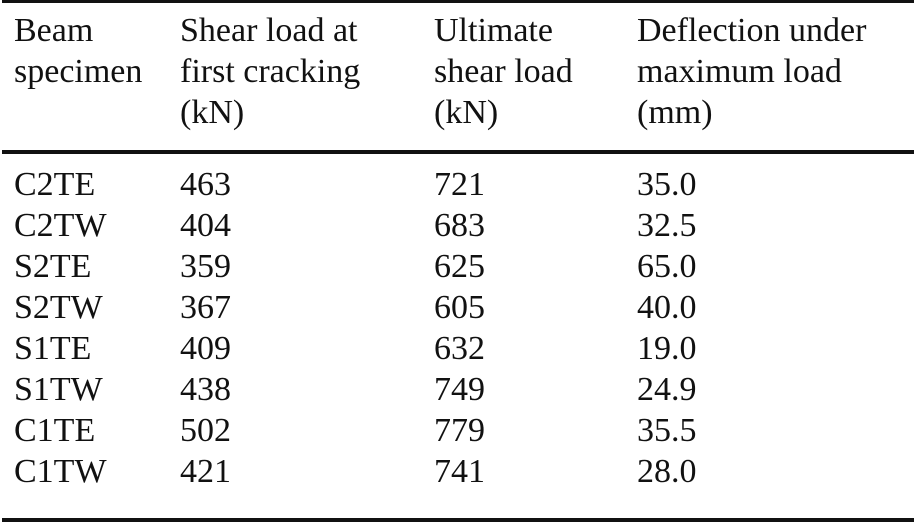 This screenshot has width=918, height=526. I want to click on table-row: C1TW 421 741 28.0, so click(459, 471).